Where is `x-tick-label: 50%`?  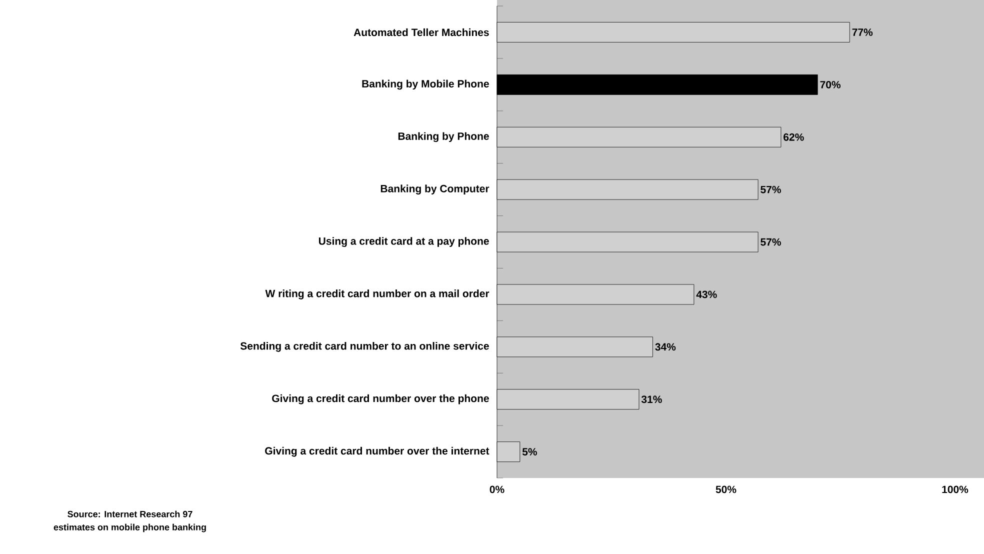
x-tick-label: 50% is located at coordinates (726, 490).